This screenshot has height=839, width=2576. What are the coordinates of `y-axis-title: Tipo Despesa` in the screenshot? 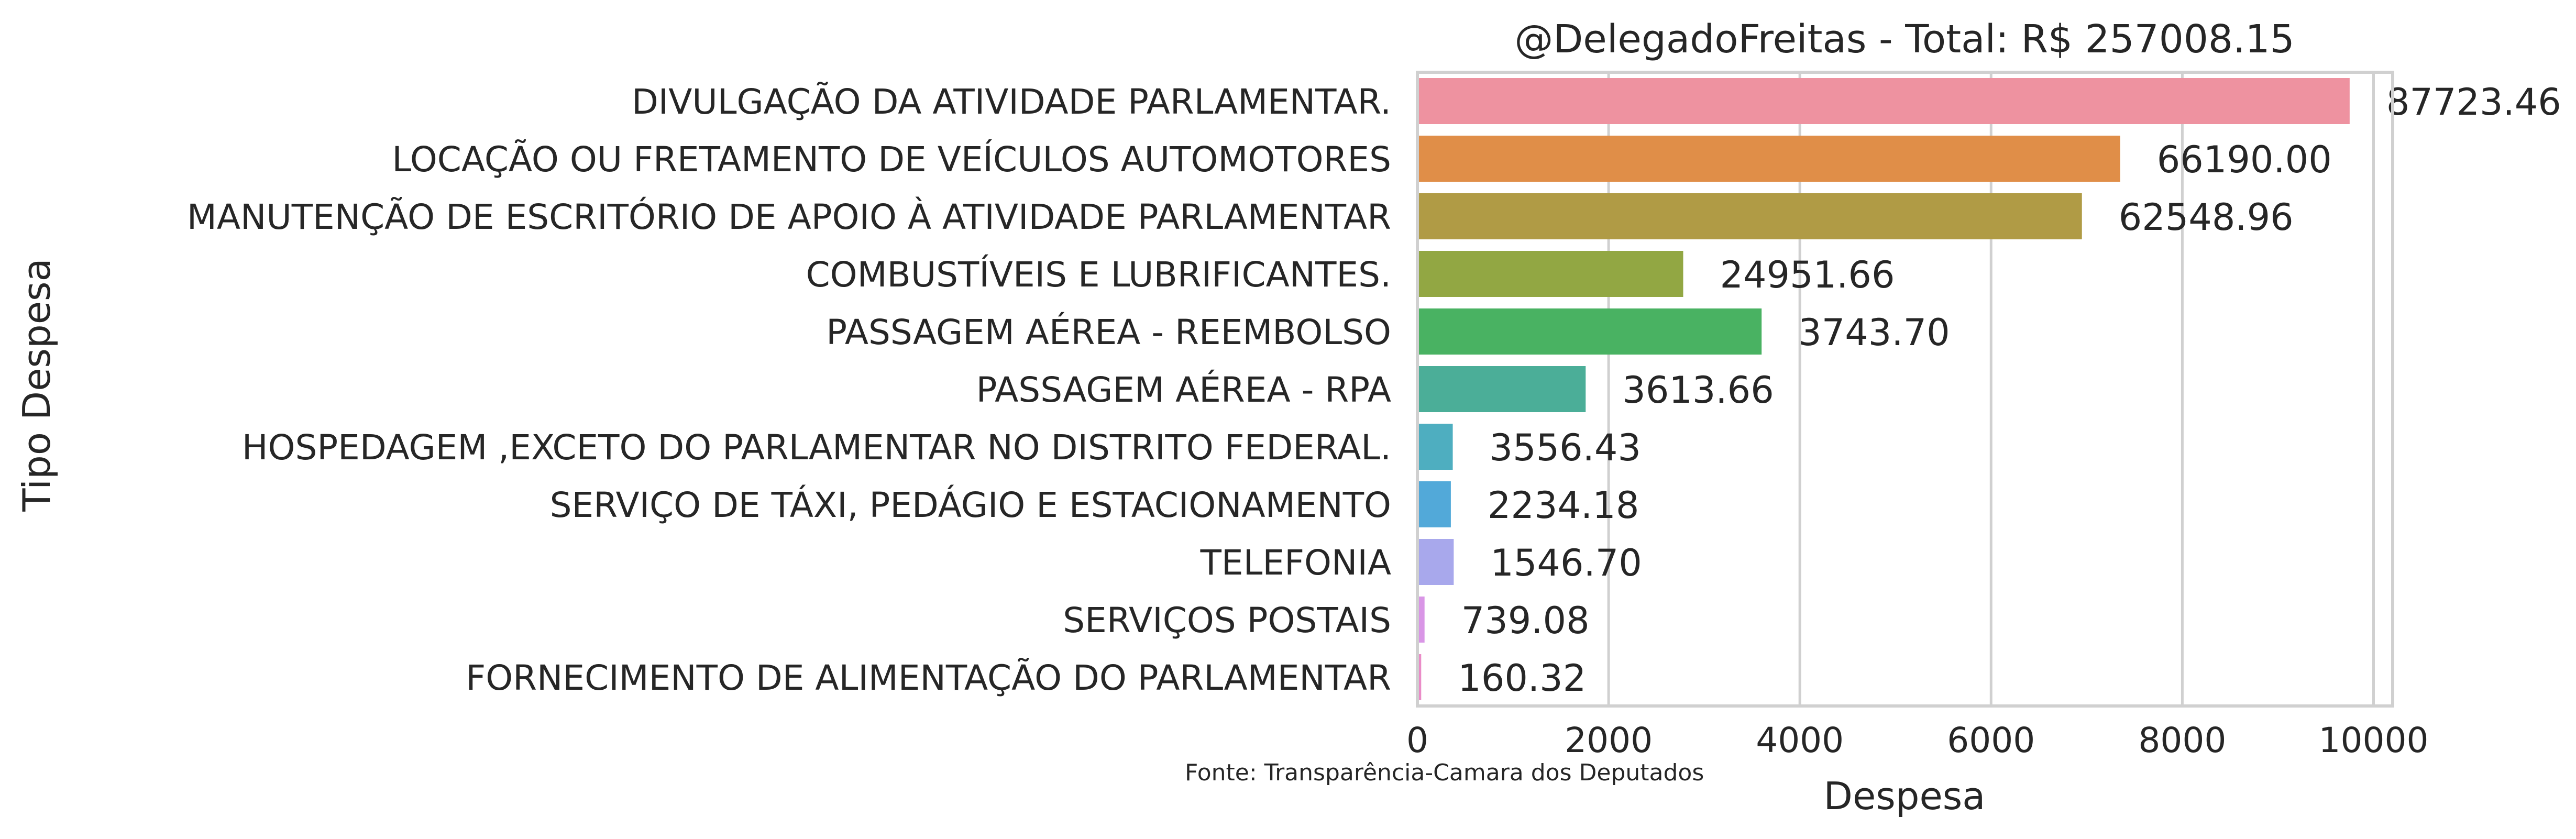 It's located at (37, 385).